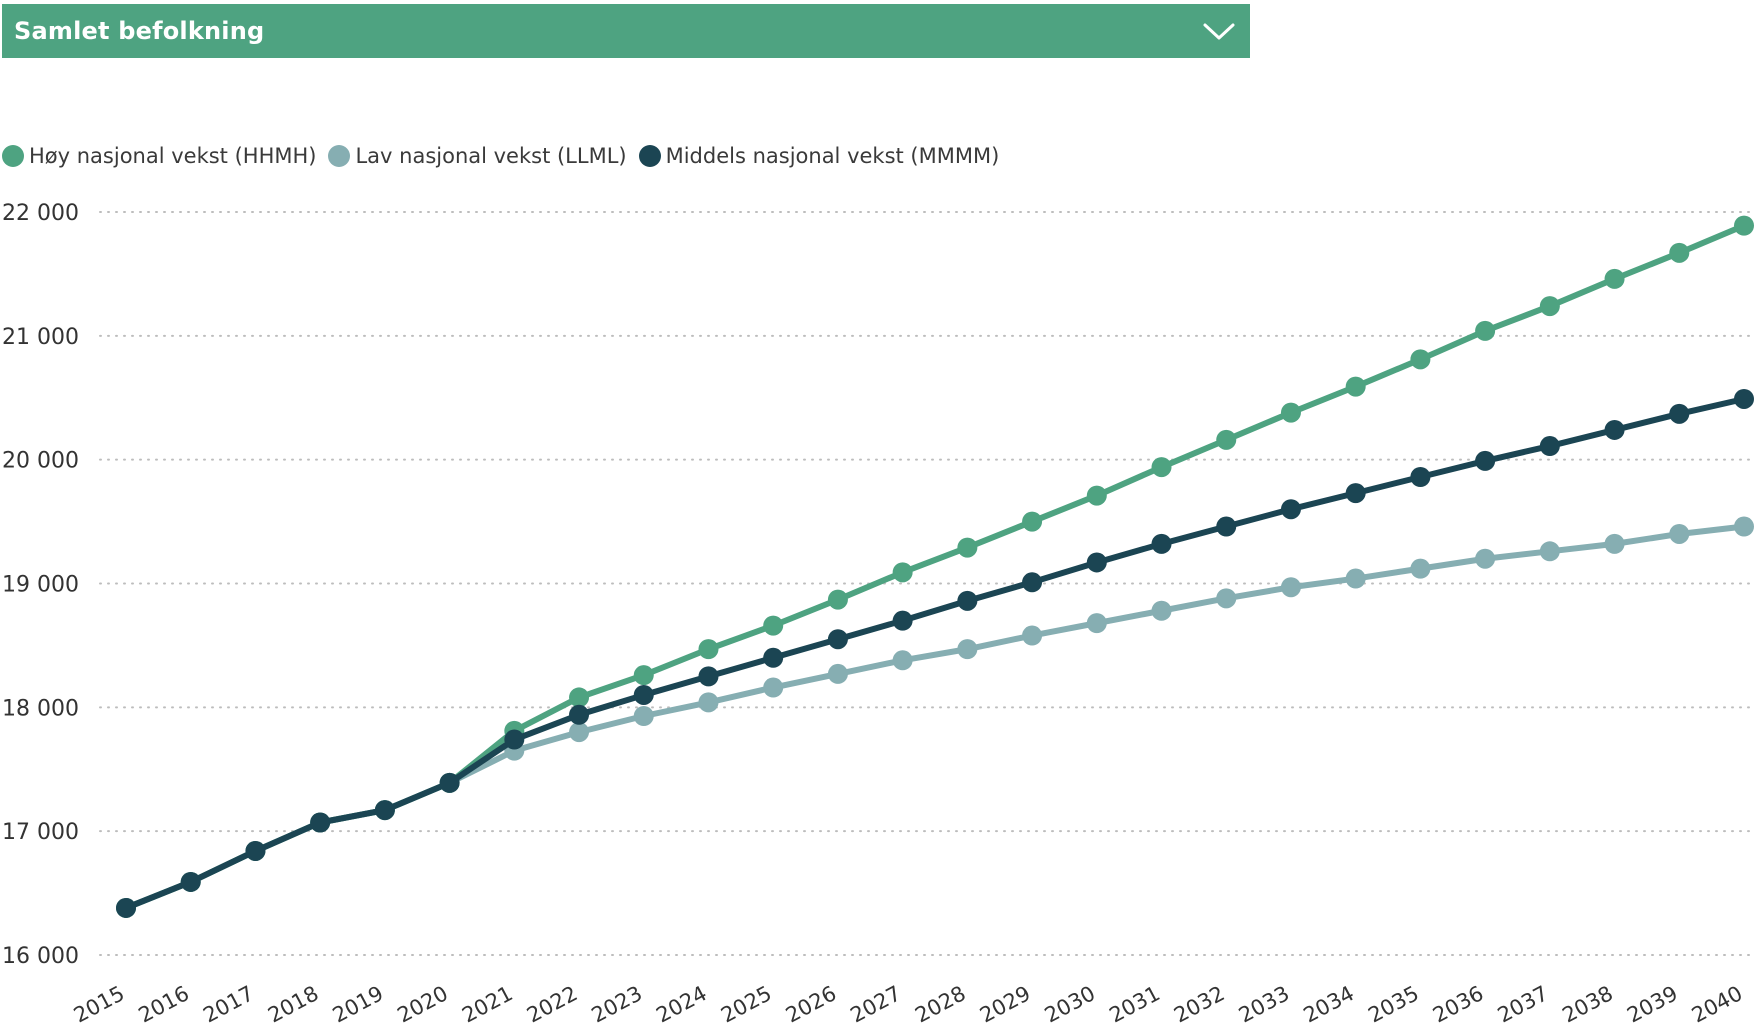 This screenshot has width=1756, height=1024. Describe the element at coordinates (876, 1002) in the screenshot. I see `x-tick-label-2027: 2027` at that location.